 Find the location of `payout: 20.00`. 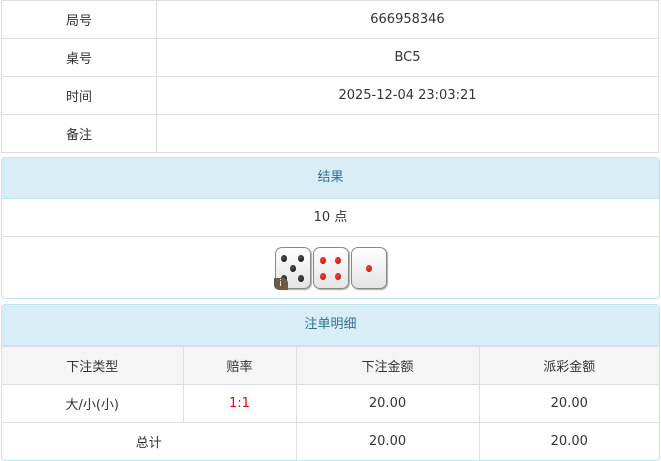

payout: 20.00 is located at coordinates (569, 403).